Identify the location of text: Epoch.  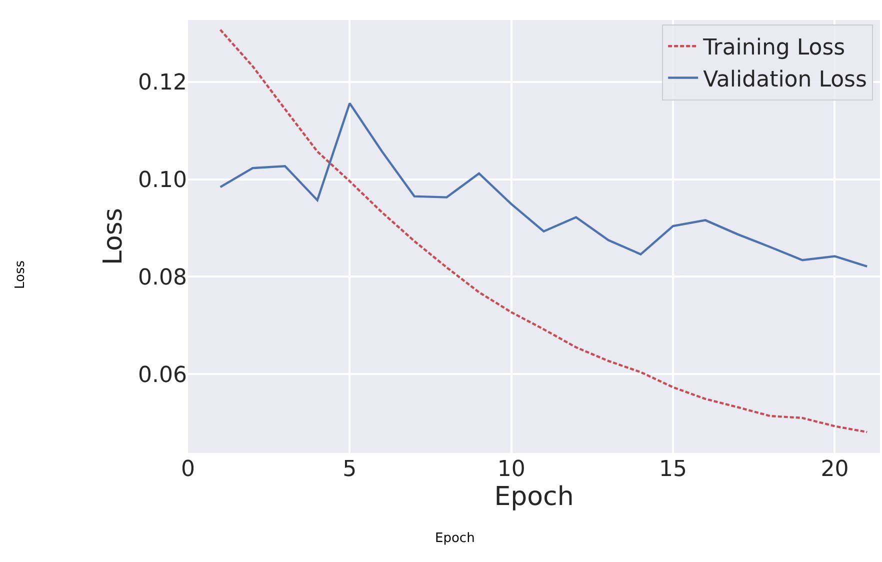
(455, 538).